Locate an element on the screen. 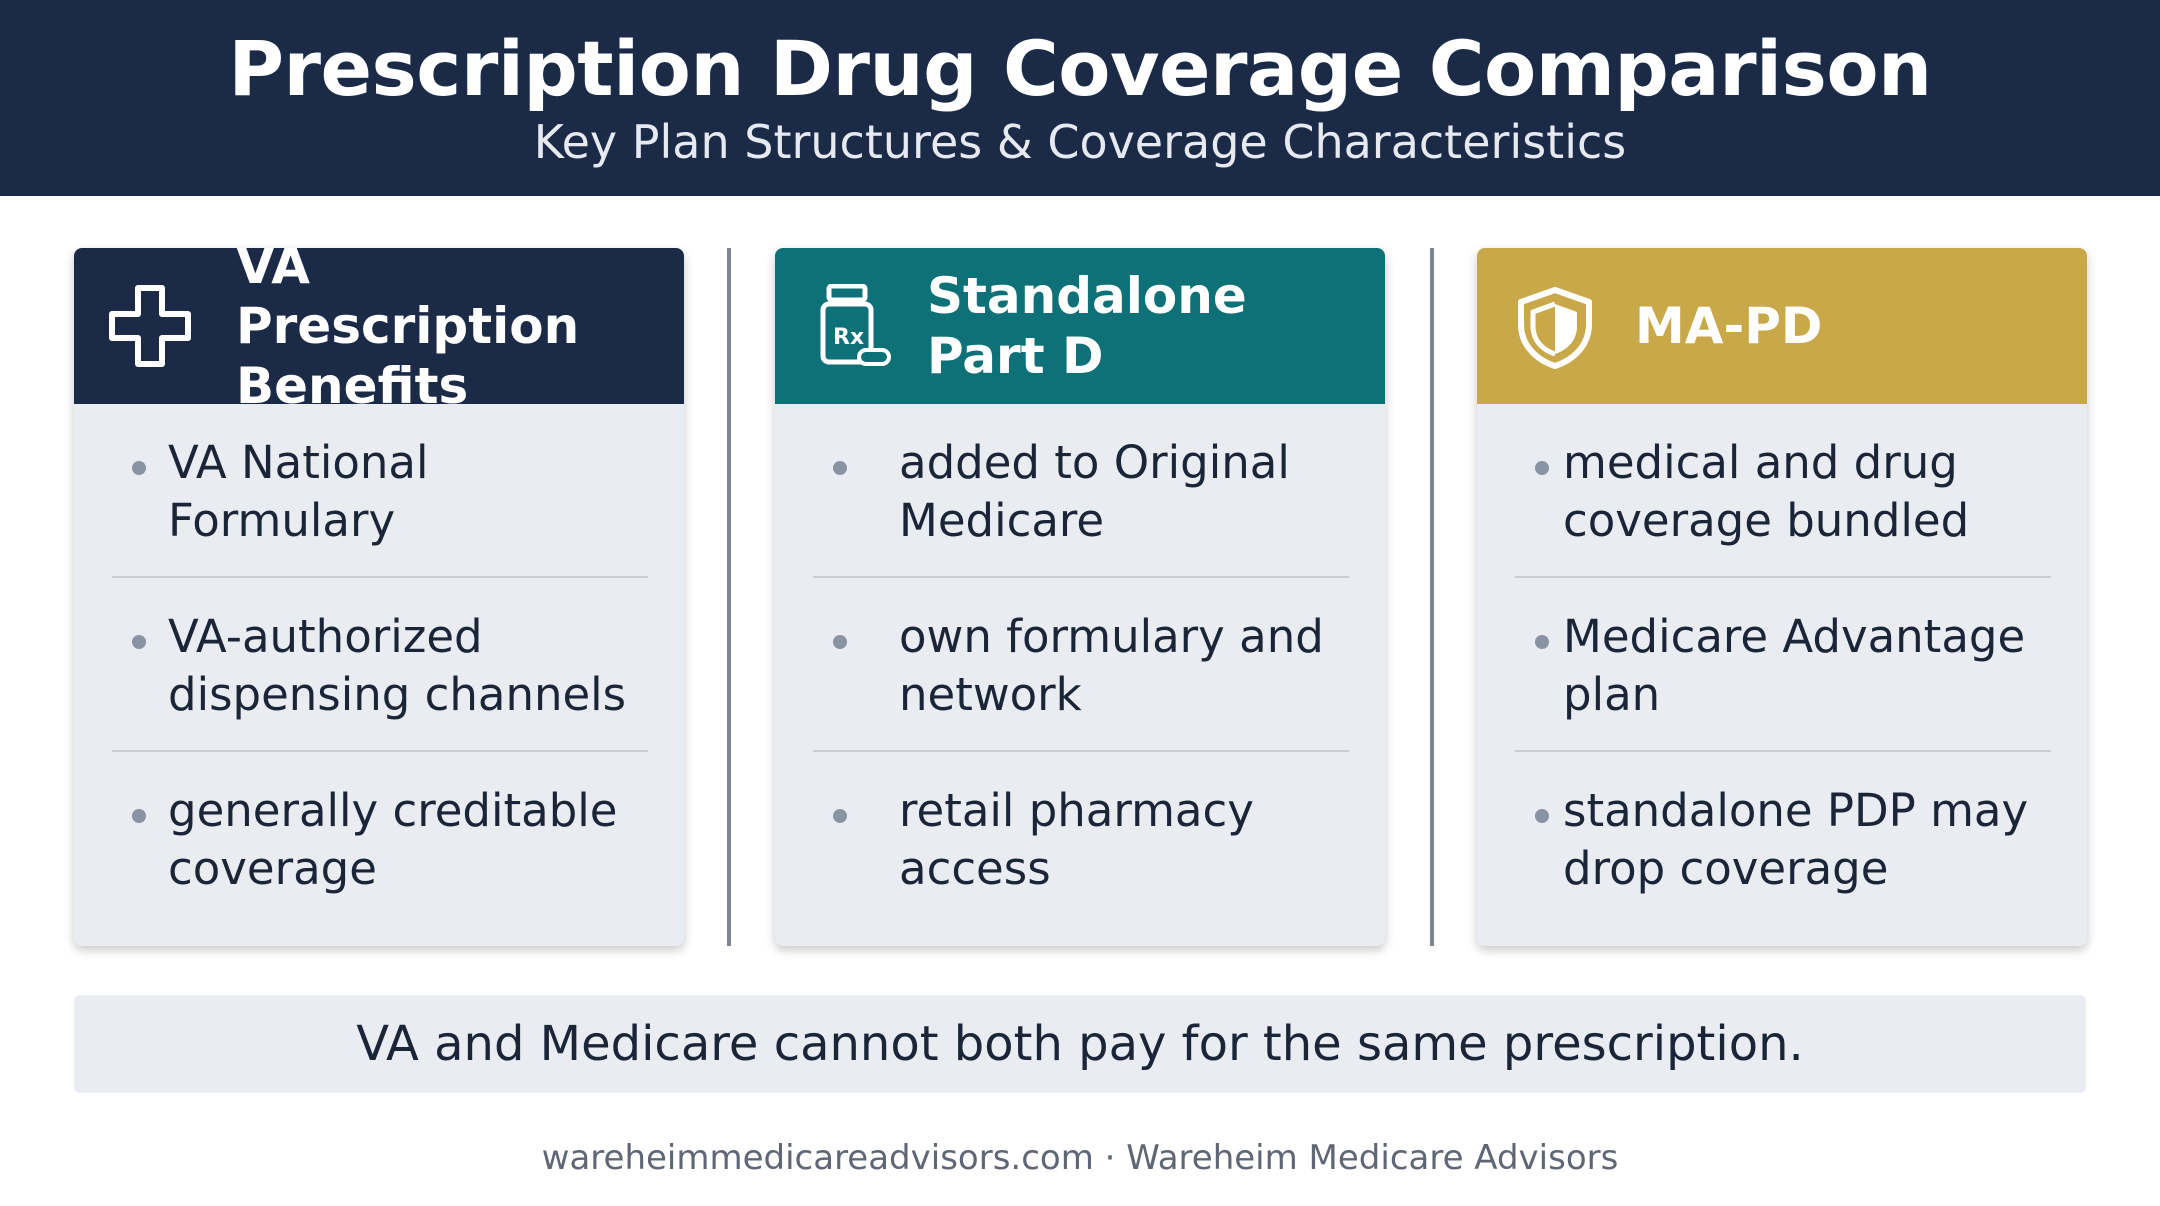 Image resolution: width=2160 pixels, height=1206 pixels. bullet-text: standalone PDP may drop coverage is located at coordinates (1796, 839).